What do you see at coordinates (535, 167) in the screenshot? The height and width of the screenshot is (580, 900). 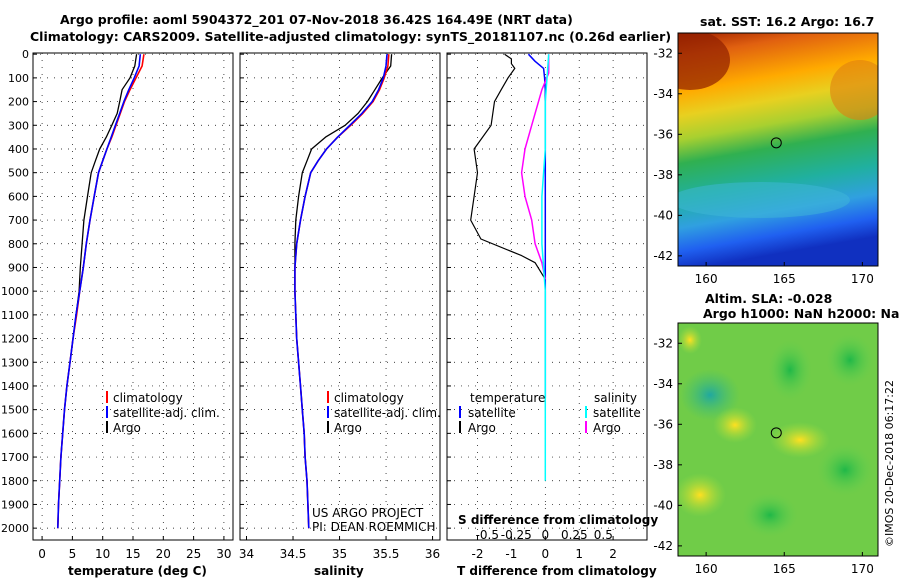 I see `difference-s-argo-line` at bounding box center [535, 167].